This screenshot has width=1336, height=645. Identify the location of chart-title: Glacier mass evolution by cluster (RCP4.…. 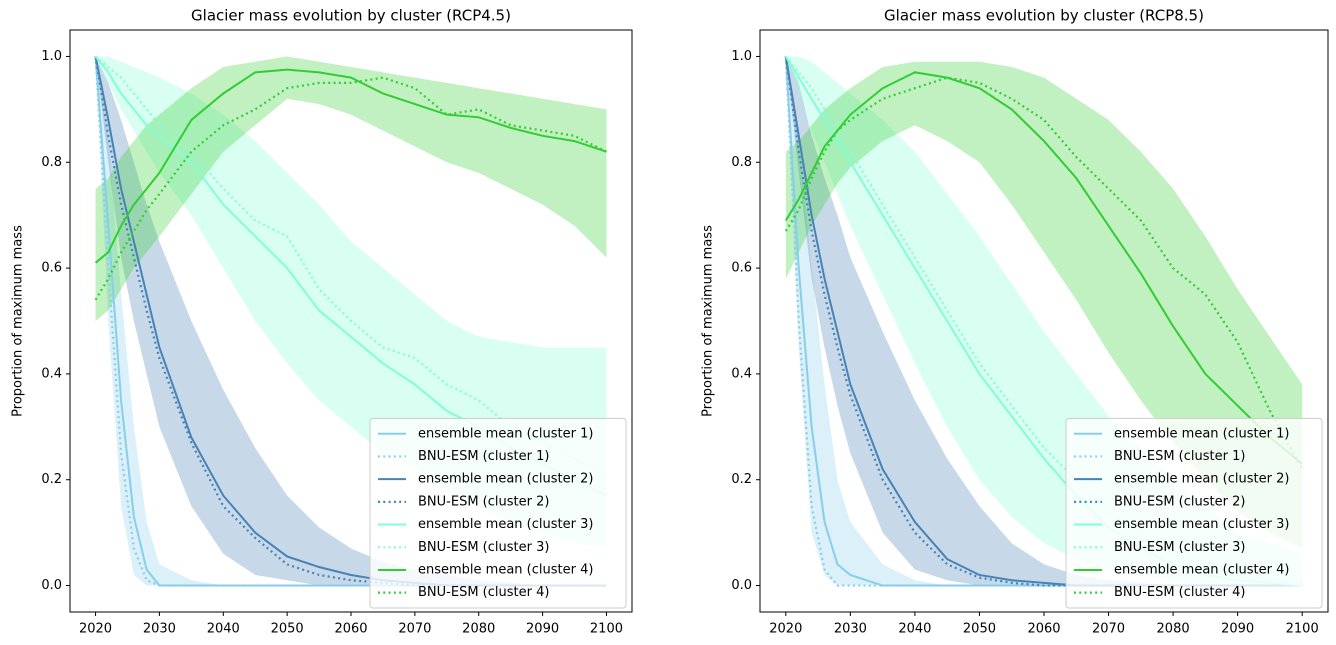
(351, 16).